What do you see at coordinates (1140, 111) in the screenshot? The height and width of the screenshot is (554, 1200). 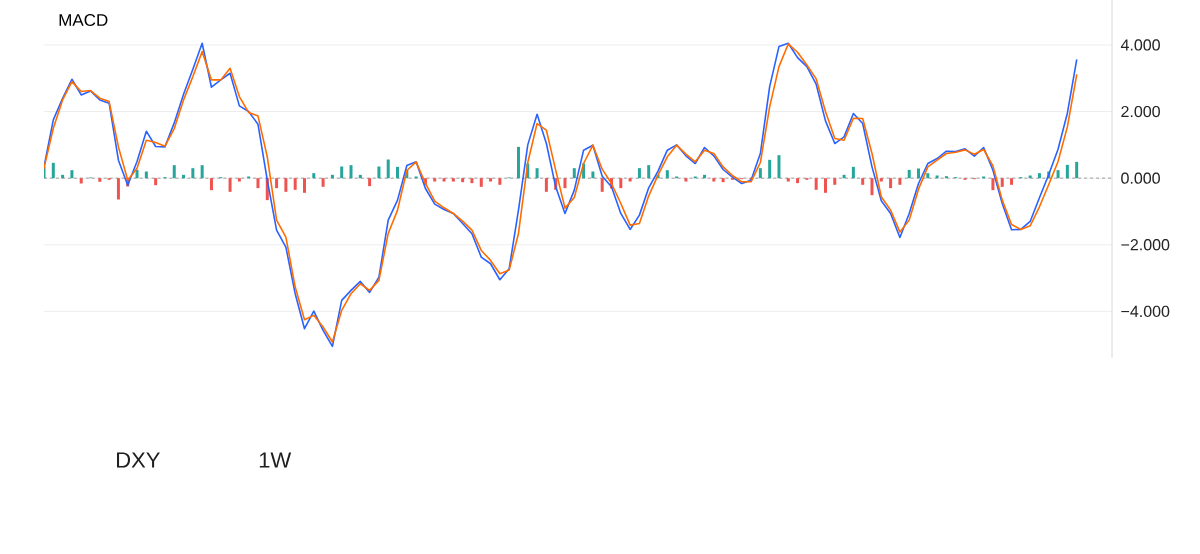 I see `y-tick-label: 2.000` at bounding box center [1140, 111].